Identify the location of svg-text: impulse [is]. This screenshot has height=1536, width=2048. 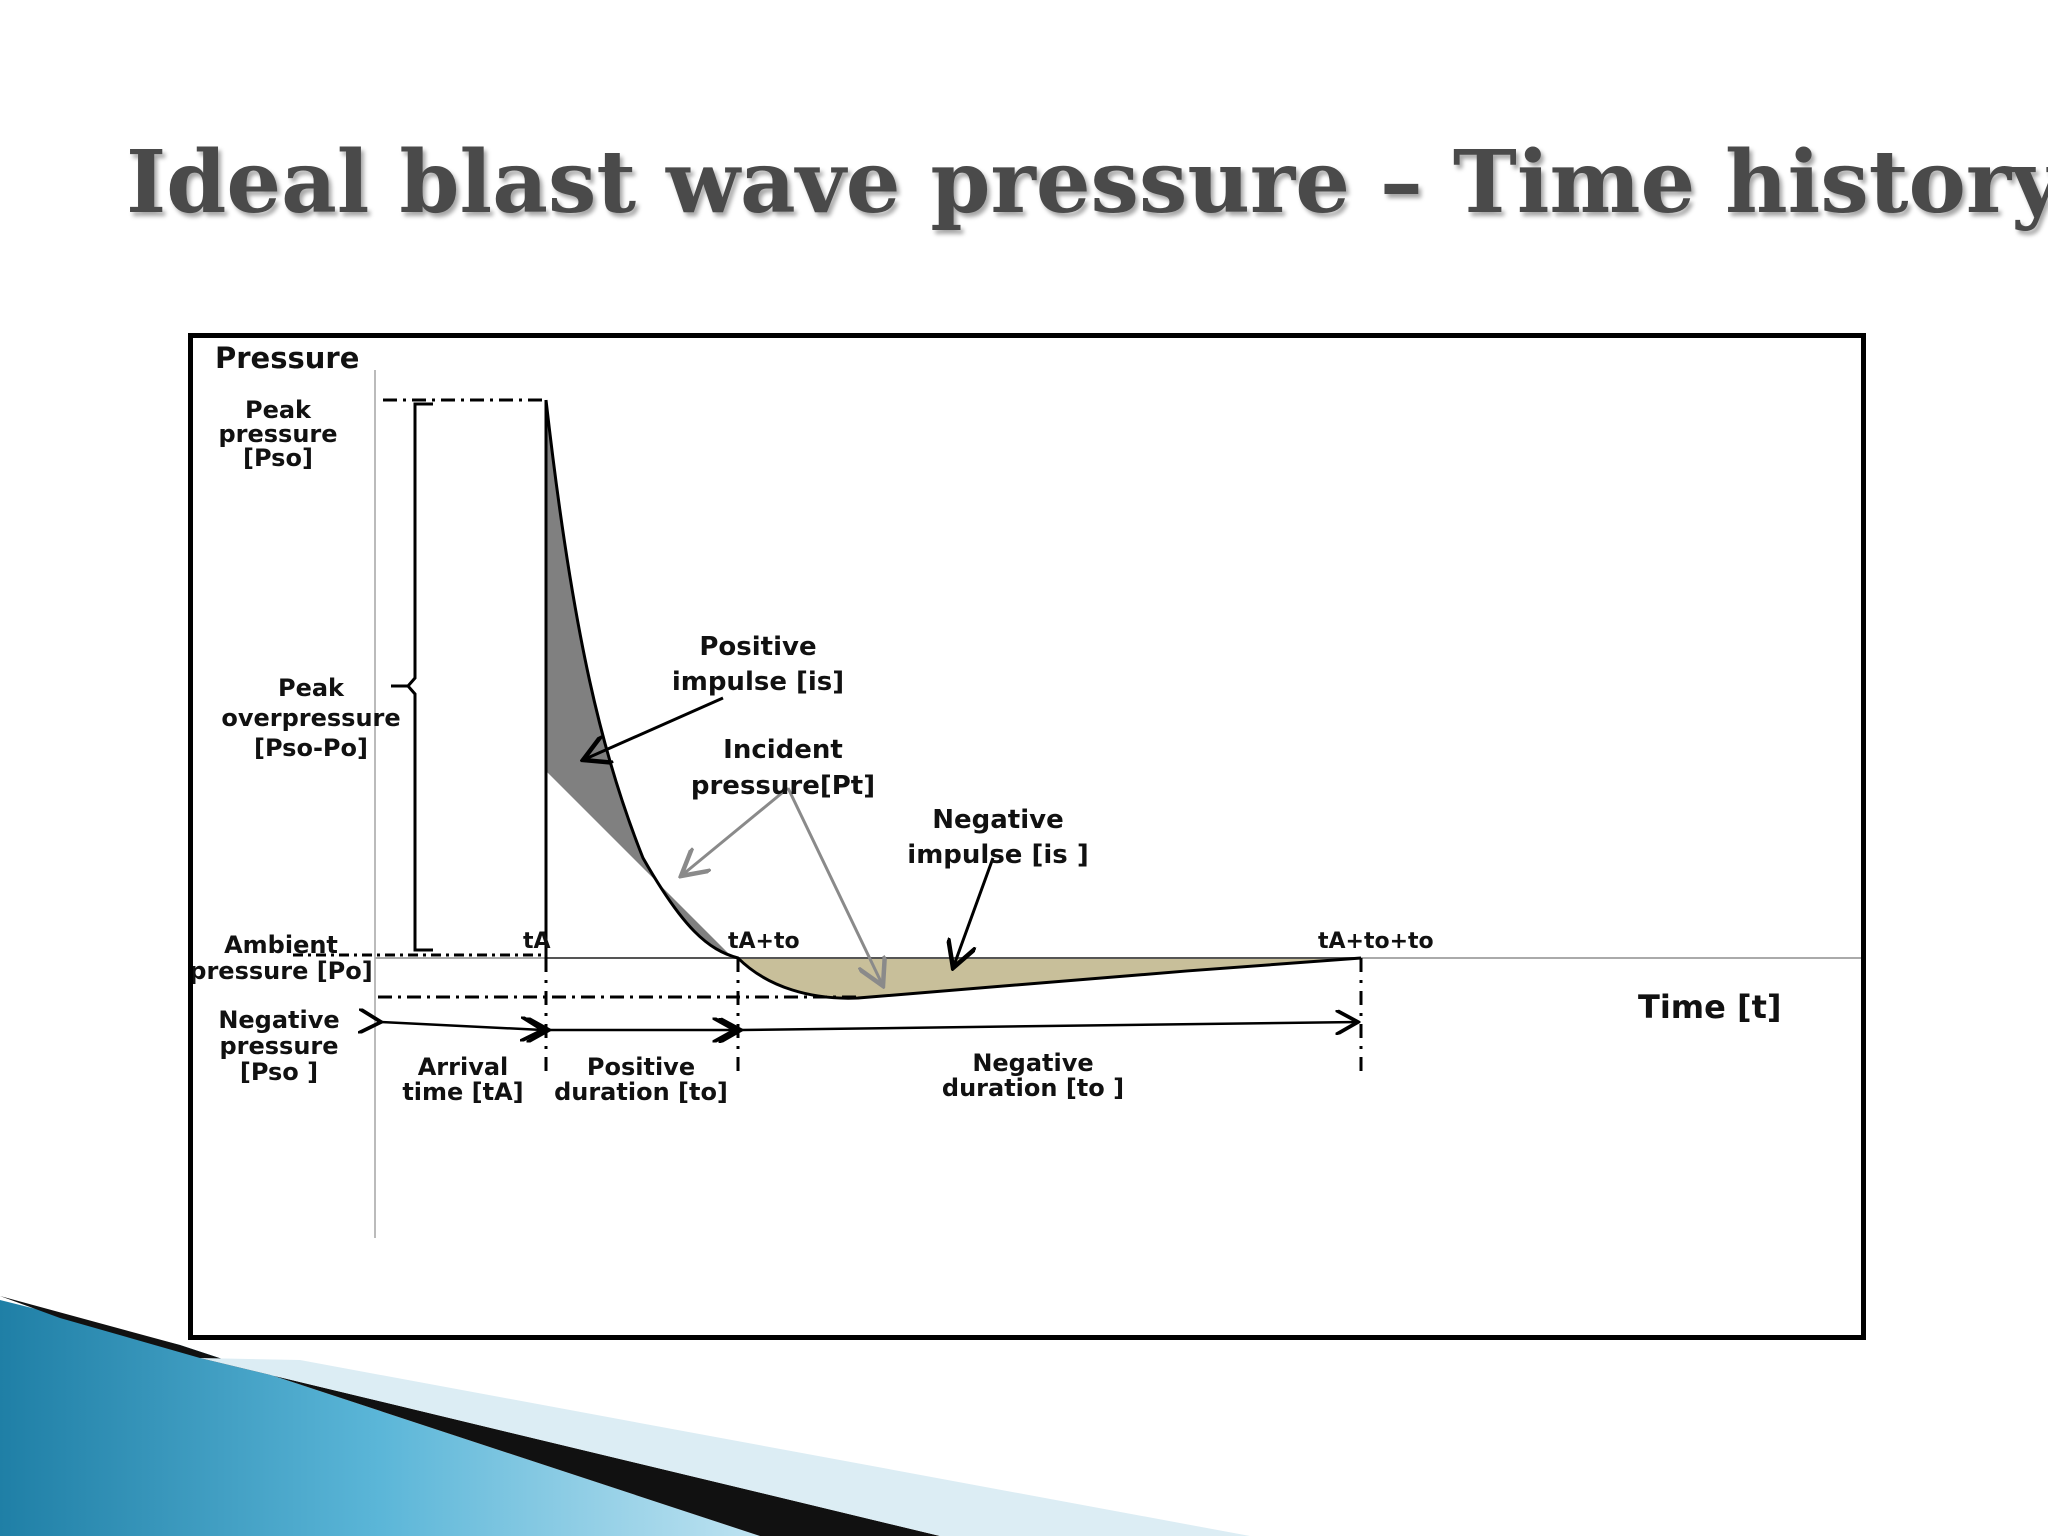
(758, 682).